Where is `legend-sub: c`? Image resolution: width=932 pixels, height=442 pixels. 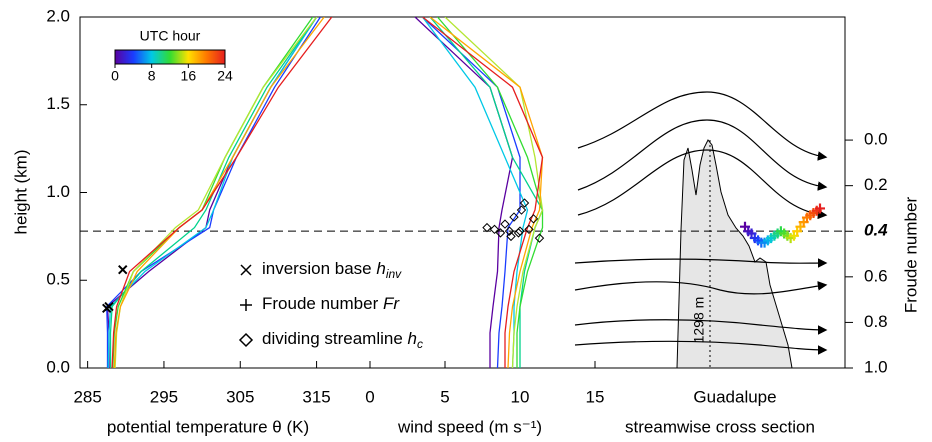 legend-sub: c is located at coordinates (420, 344).